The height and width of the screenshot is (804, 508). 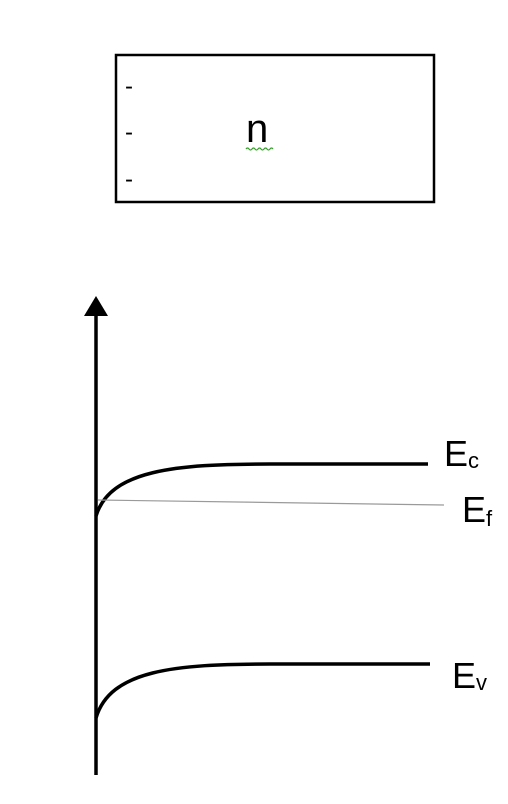 I want to click on surface-charge-2: -, so click(x=129, y=132).